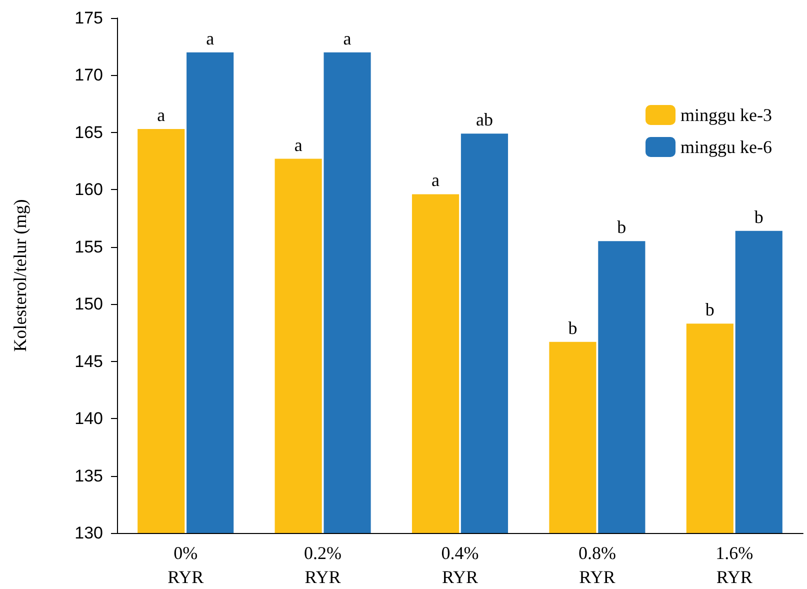 The height and width of the screenshot is (589, 807). I want to click on legend-label: minggu ke-6, so click(726, 147).